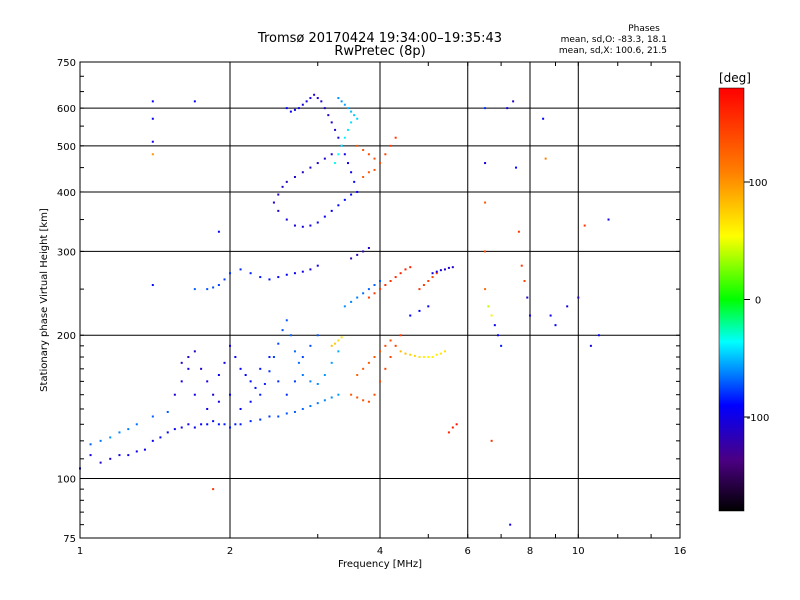 This screenshot has height=600, width=800. Describe the element at coordinates (66, 147) in the screenshot. I see `y-tick-label: 500` at that location.